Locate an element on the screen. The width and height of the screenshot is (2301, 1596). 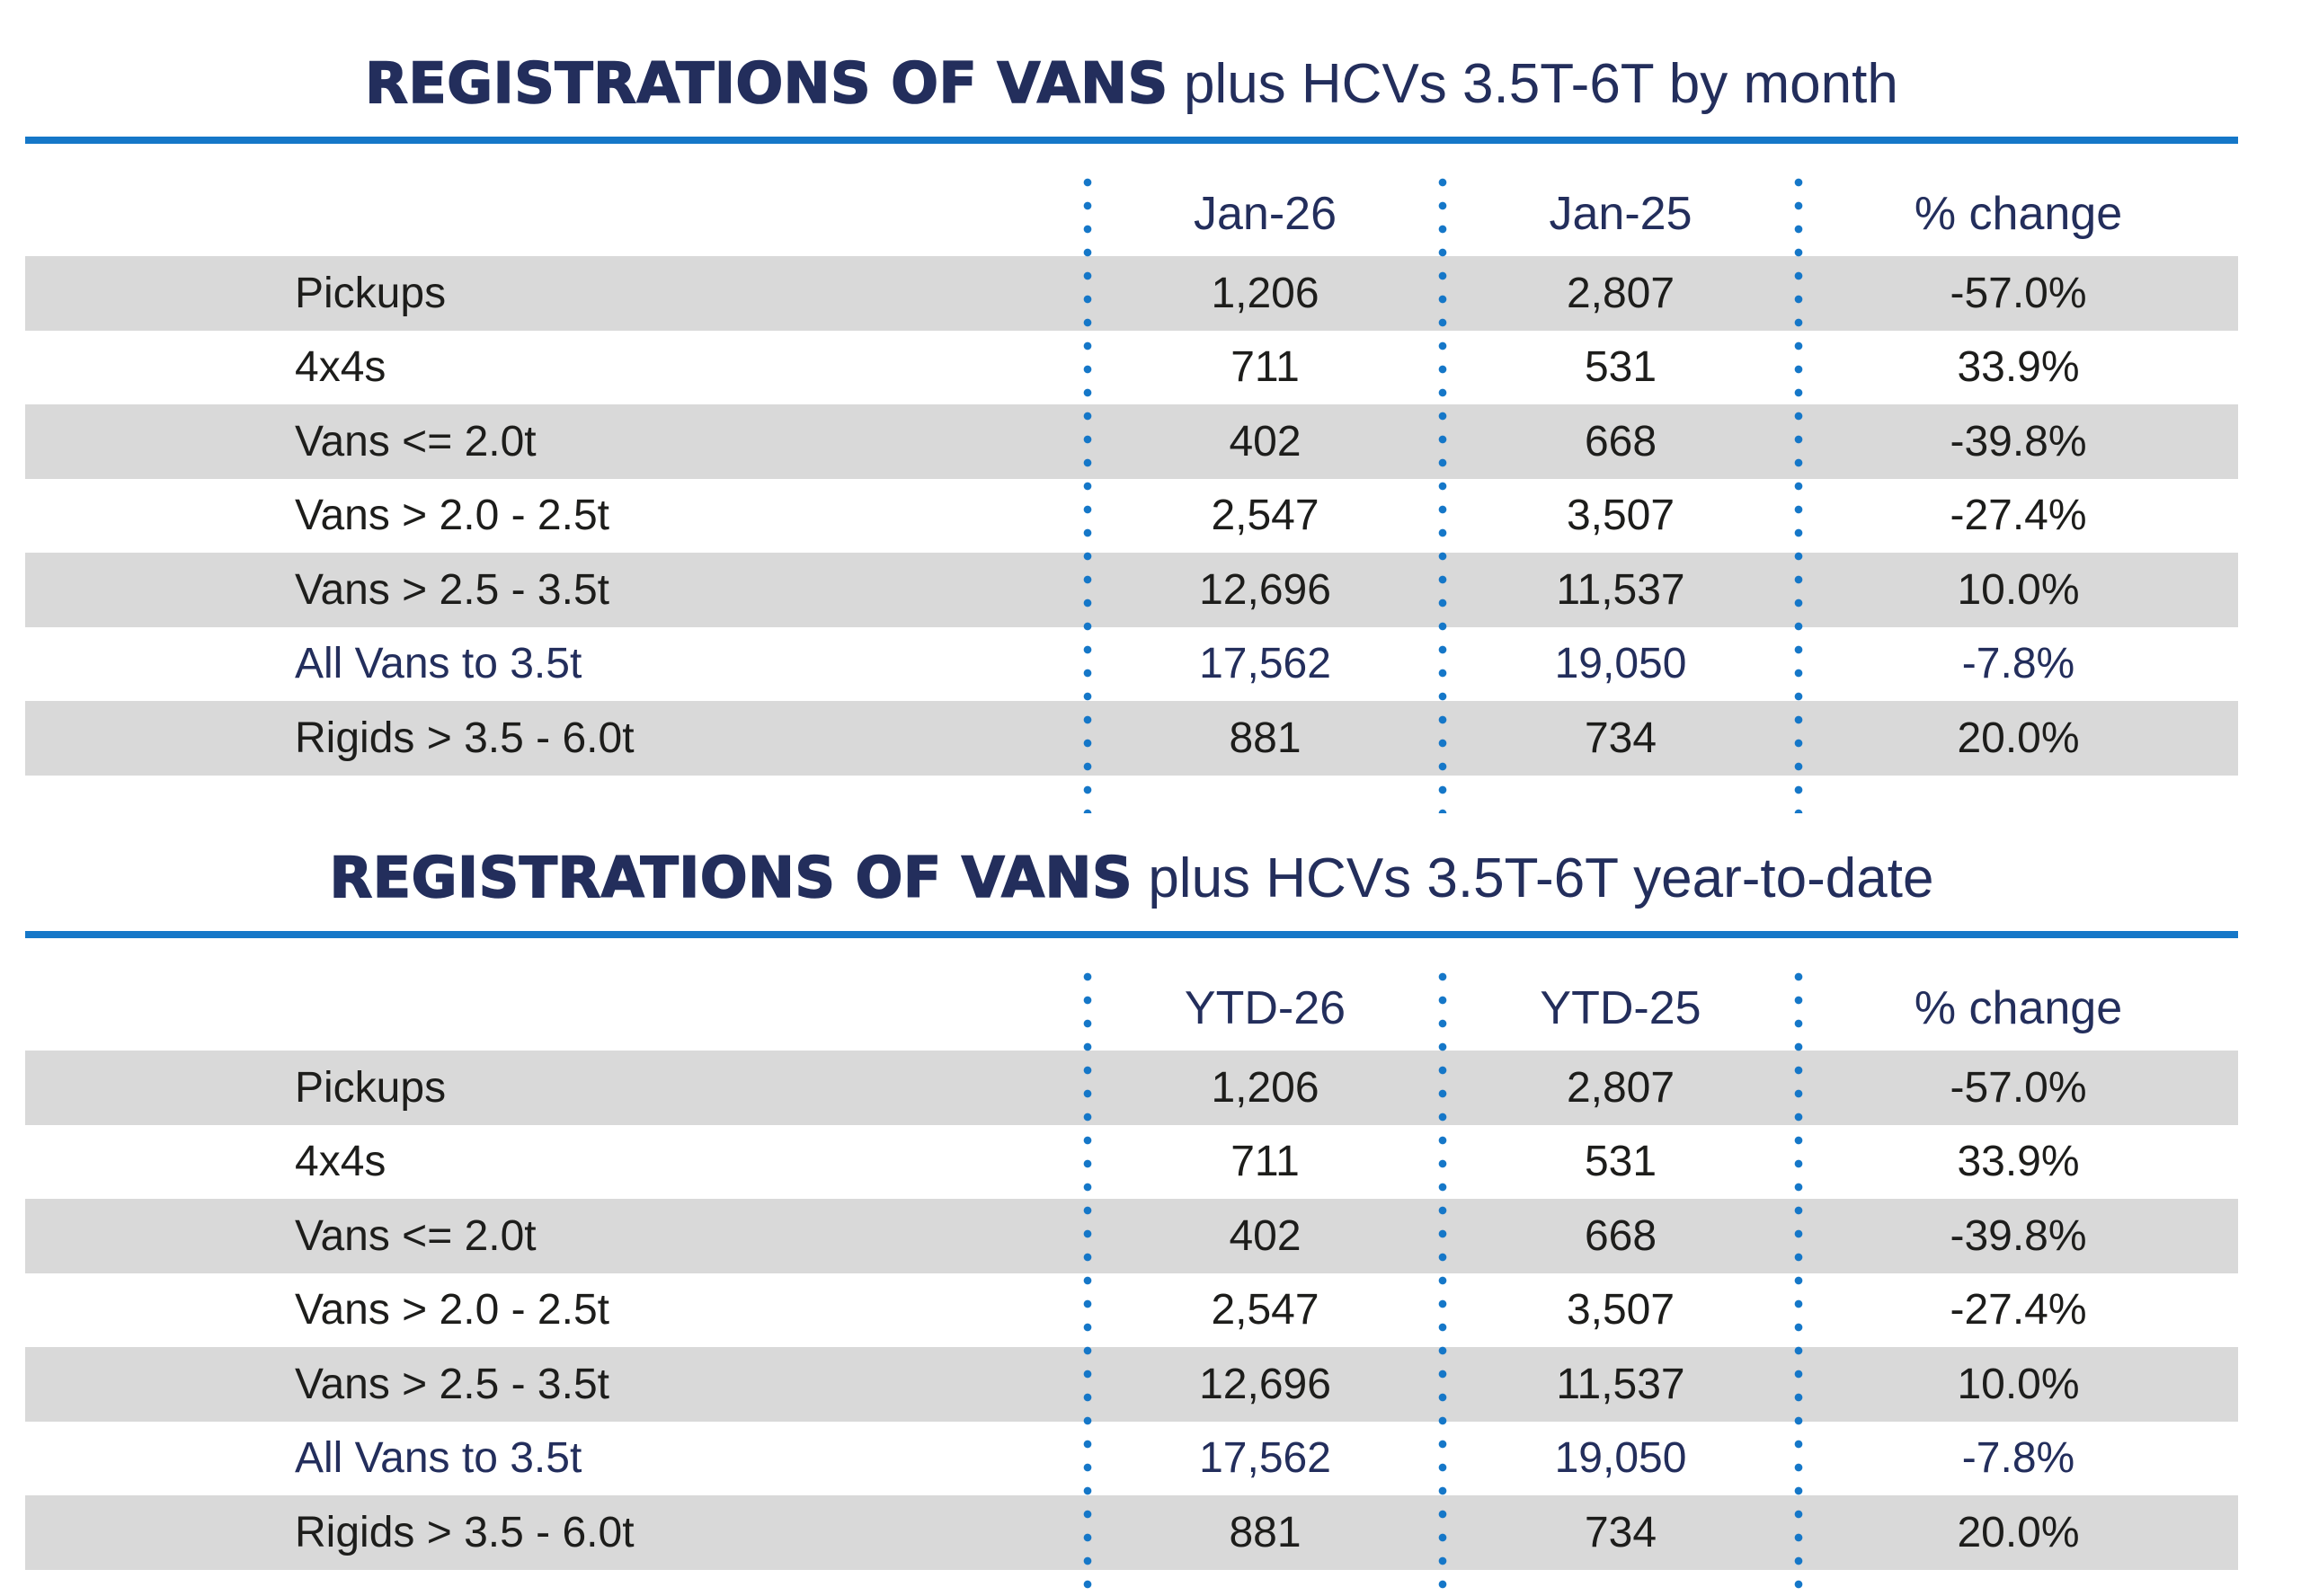
column-header-current: Jan-26 is located at coordinates (1265, 213).